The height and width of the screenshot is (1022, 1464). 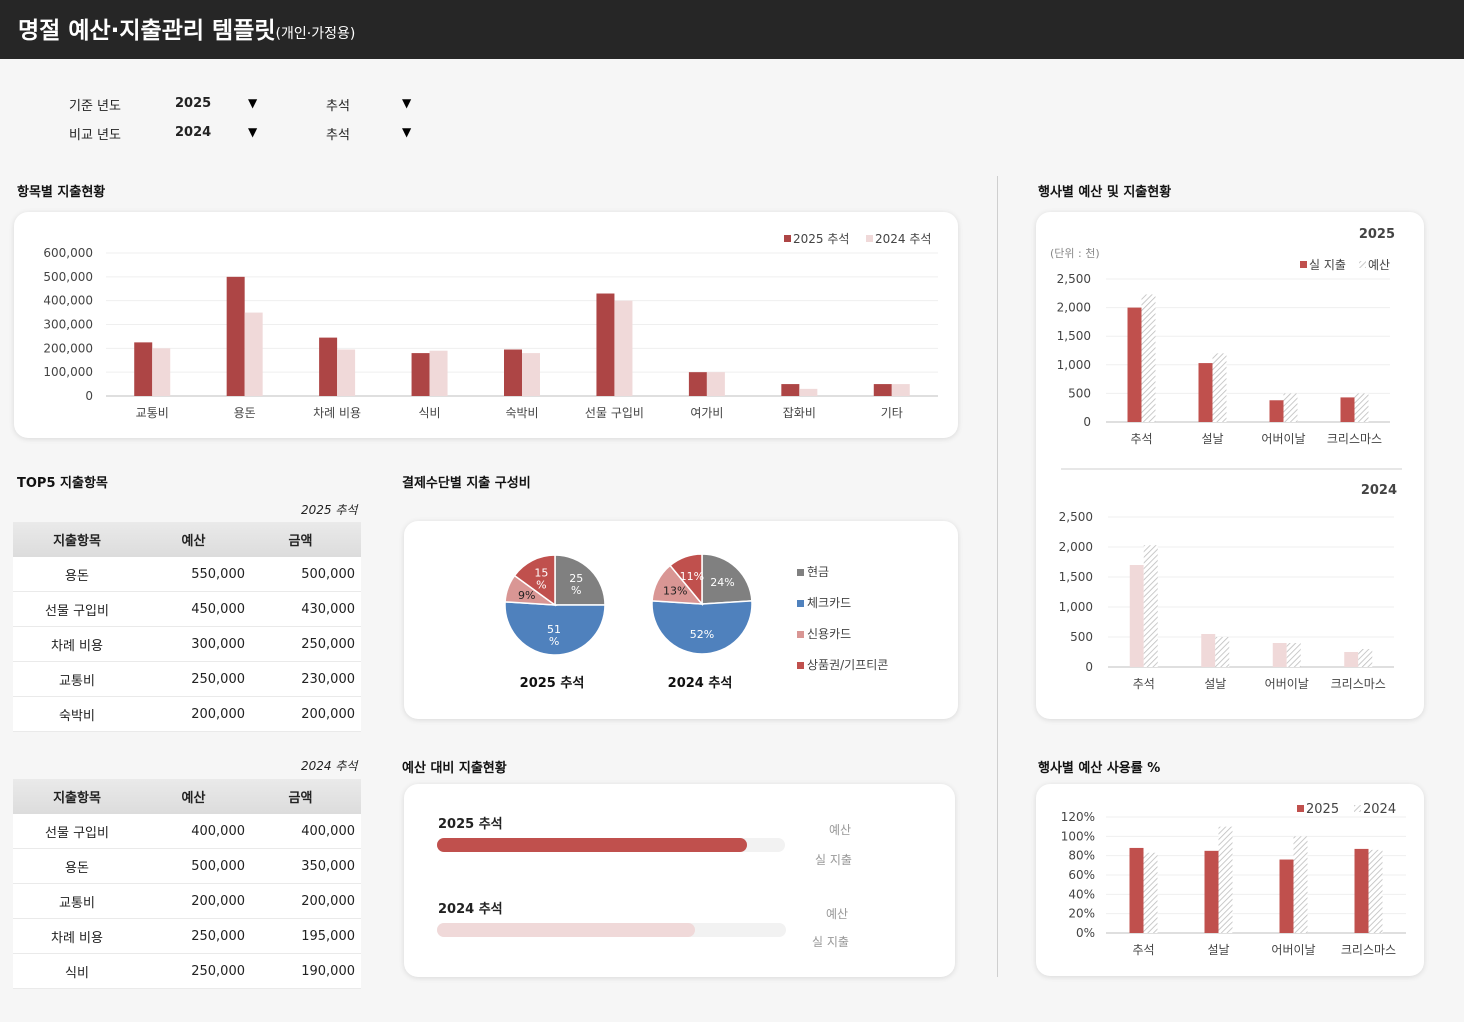 What do you see at coordinates (253, 103) in the screenshot?
I see `base-year-dropdown-icon: ▼` at bounding box center [253, 103].